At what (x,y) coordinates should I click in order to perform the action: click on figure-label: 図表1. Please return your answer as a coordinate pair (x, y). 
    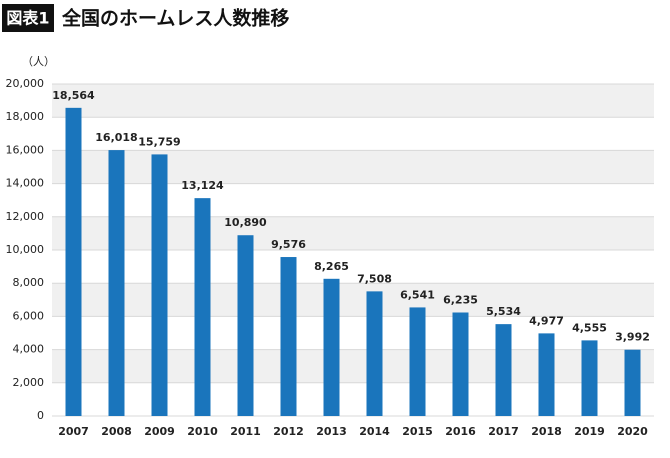
    Looking at the image, I should click on (27, 18).